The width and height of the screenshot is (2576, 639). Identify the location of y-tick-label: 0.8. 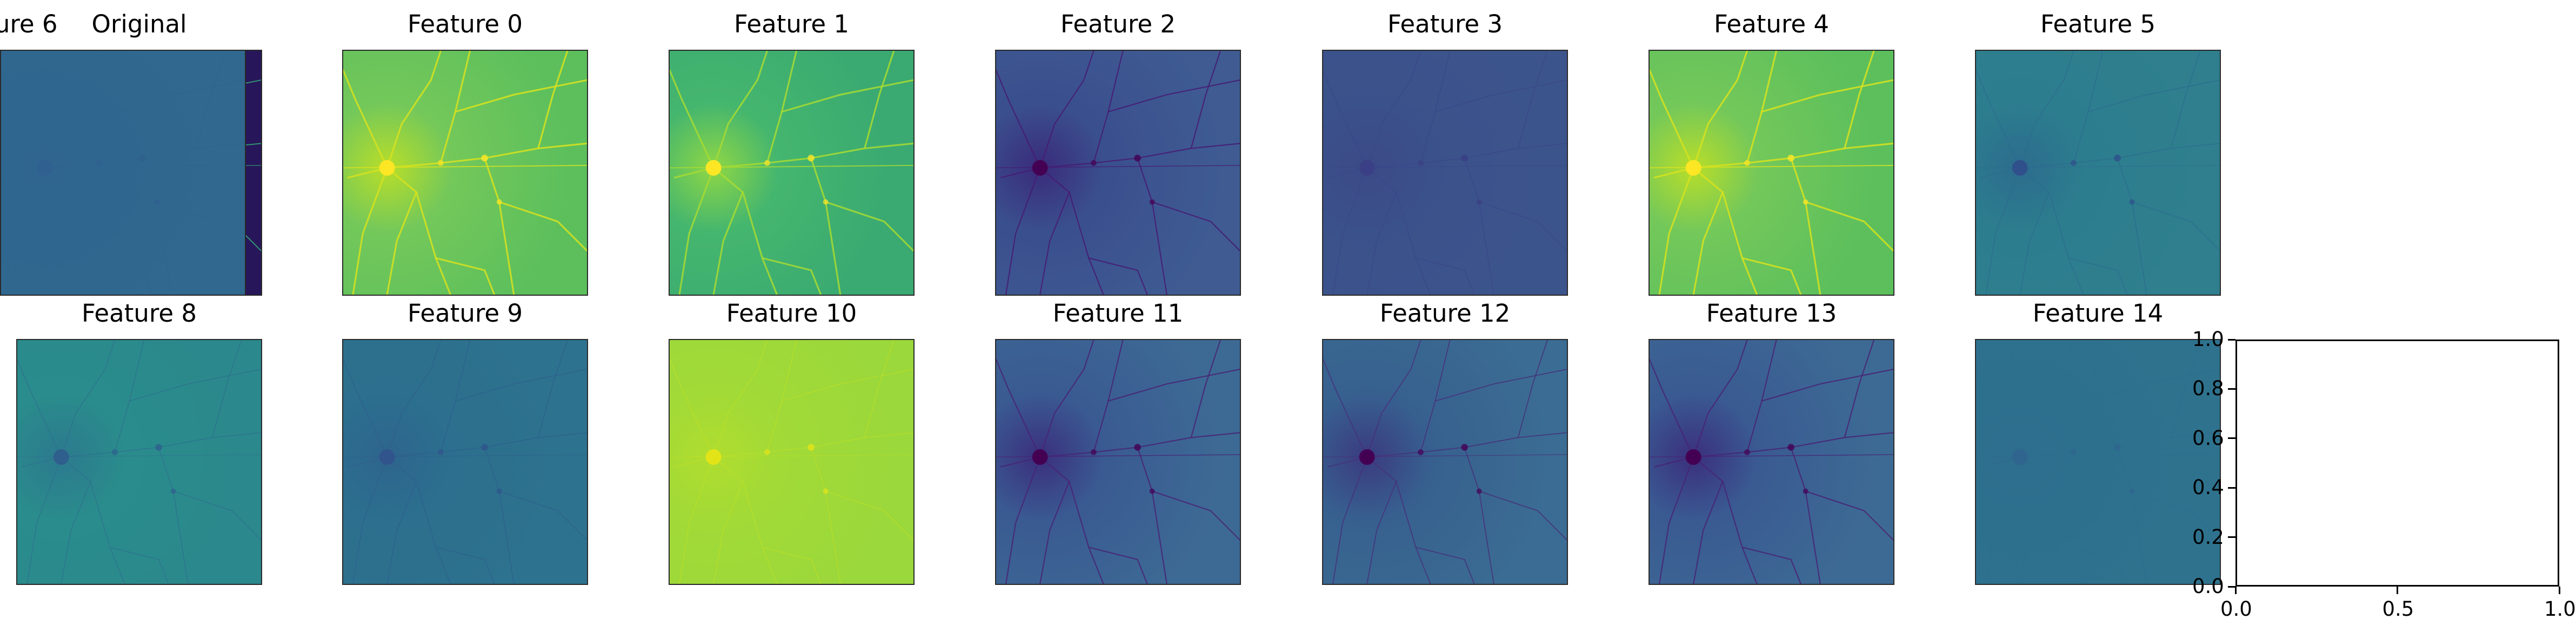
(2208, 389).